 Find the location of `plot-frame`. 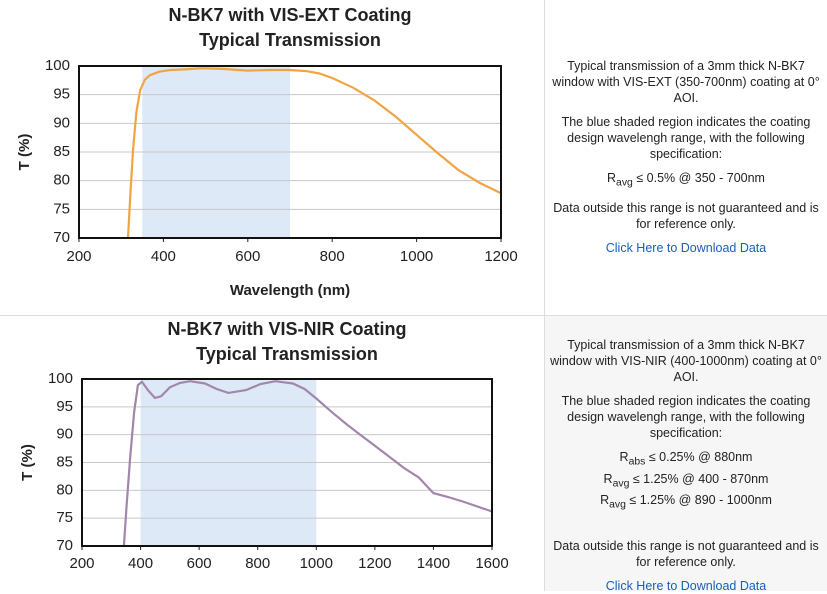

plot-frame is located at coordinates (287, 462).